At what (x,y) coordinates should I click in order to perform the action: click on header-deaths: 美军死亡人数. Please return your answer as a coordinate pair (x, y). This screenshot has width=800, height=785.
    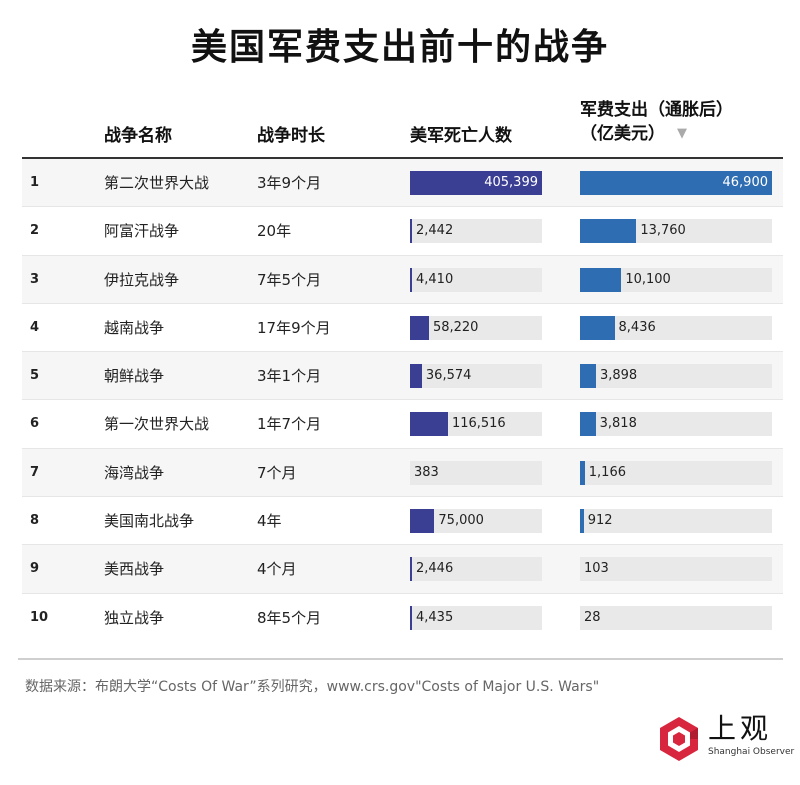
    Looking at the image, I should click on (461, 136).